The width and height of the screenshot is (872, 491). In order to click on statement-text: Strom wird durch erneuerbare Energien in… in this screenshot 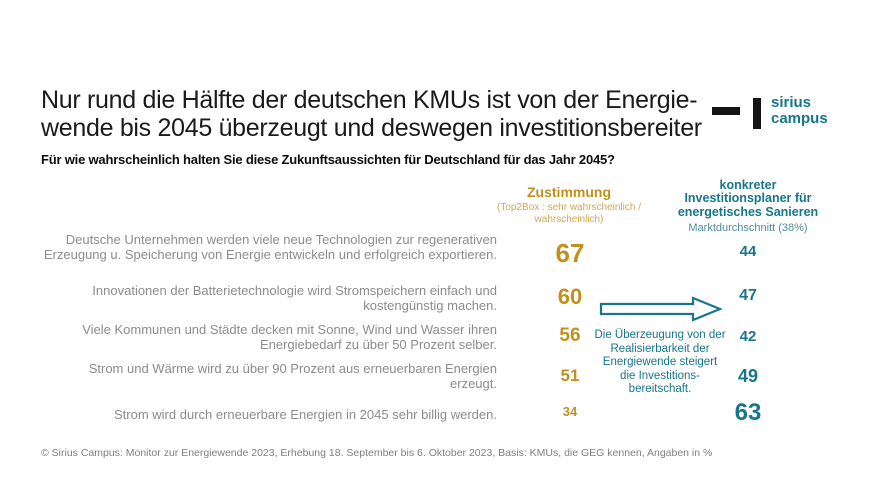, I will do `click(305, 414)`.